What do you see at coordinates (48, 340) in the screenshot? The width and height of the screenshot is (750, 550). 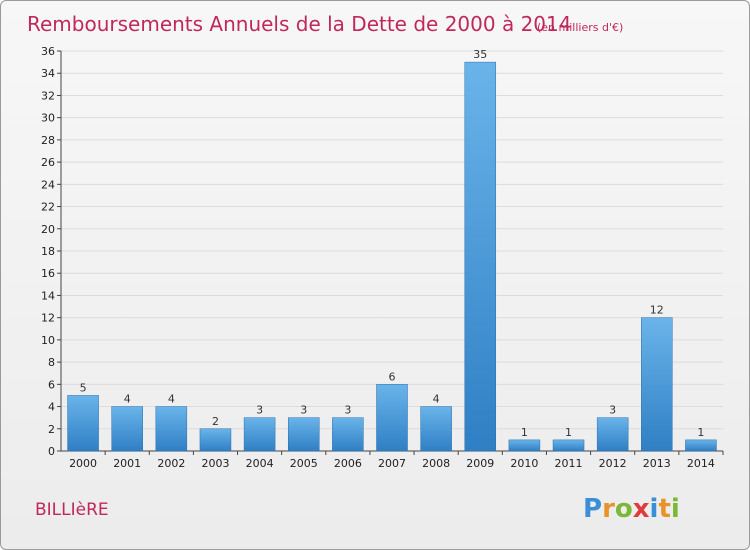 I see `y-tick-label: 10` at bounding box center [48, 340].